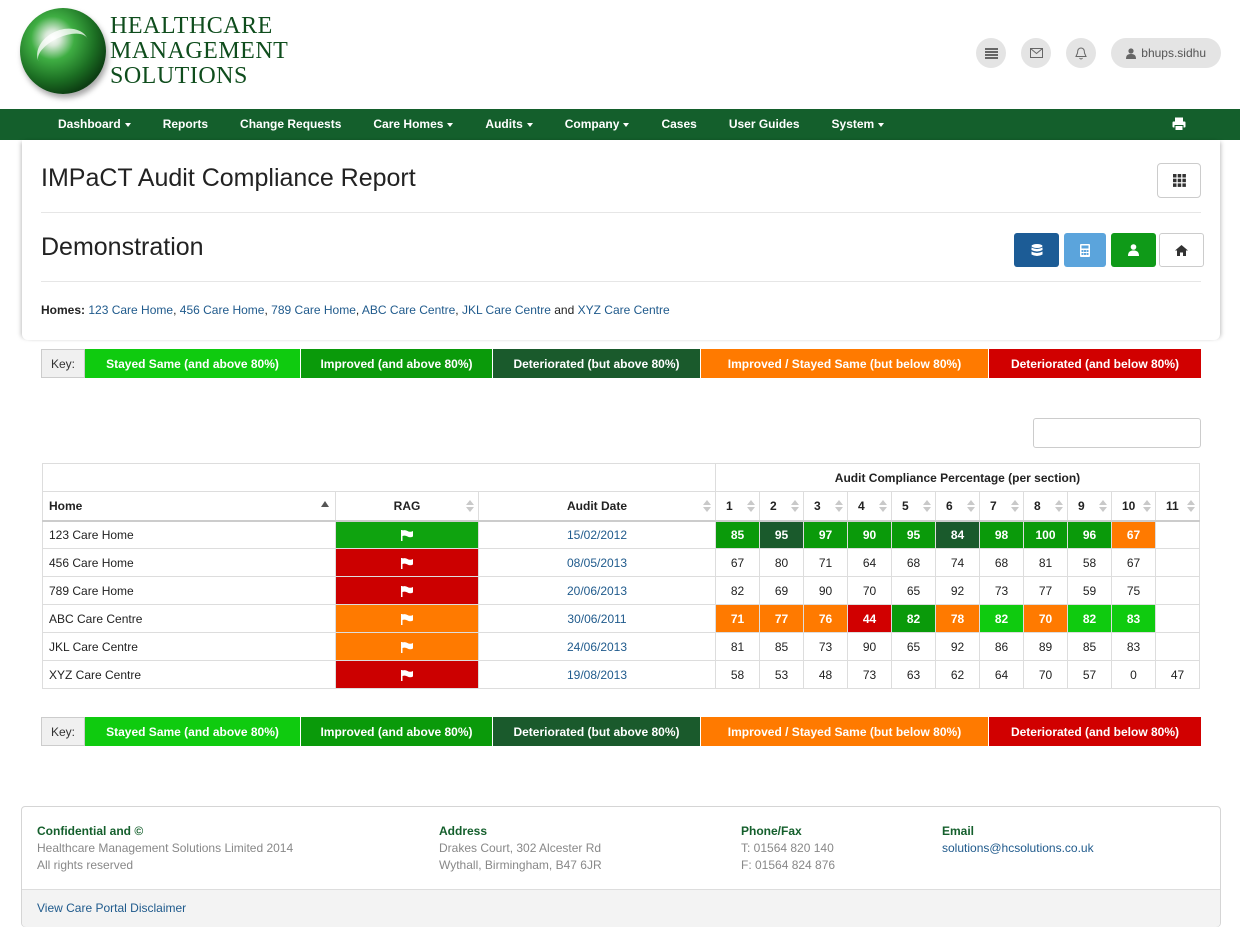 Image resolution: width=1240 pixels, height=950 pixels. Describe the element at coordinates (85, 865) in the screenshot. I see `footer-copyright-line-2: All rights reserved` at that location.